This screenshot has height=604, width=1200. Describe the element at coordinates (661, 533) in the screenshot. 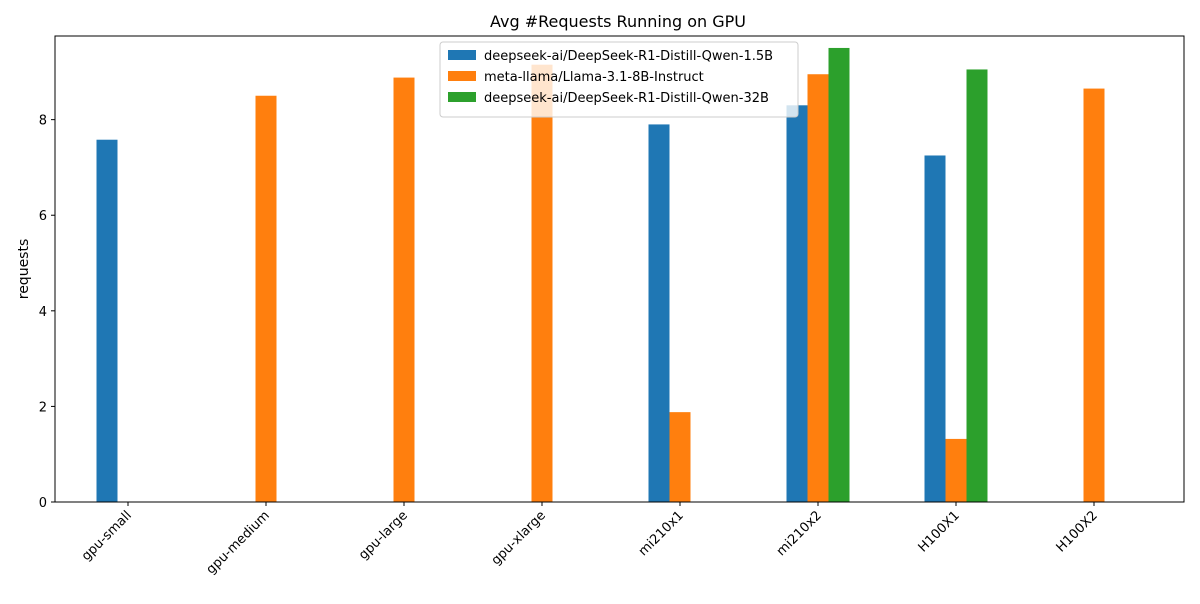

I see `x-tick-label: mi210x1` at that location.